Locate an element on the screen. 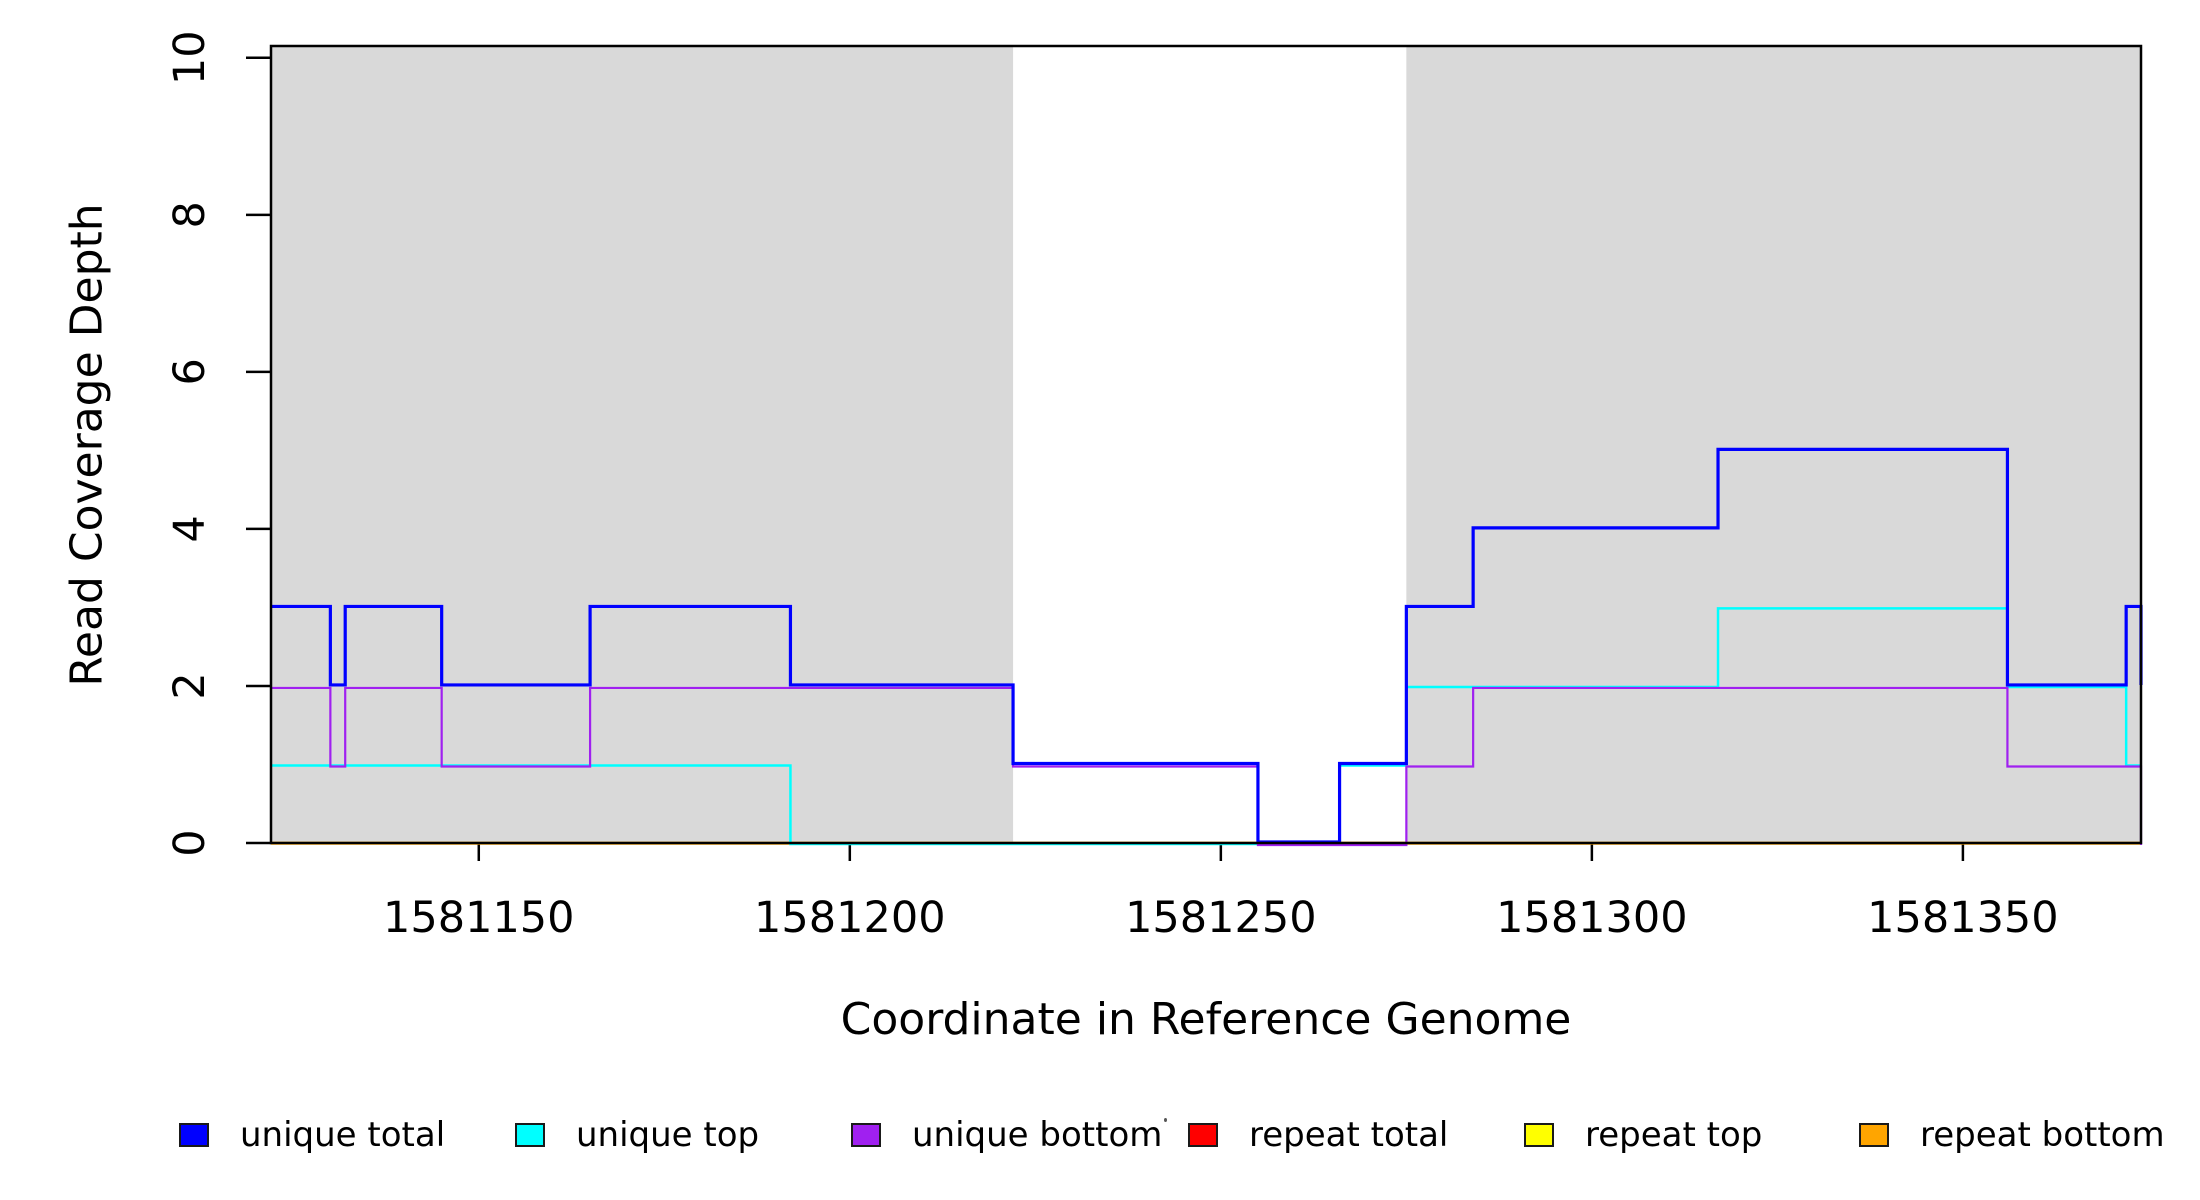 This screenshot has height=1200, width=2200. legend-label: unique total is located at coordinates (343, 1135).